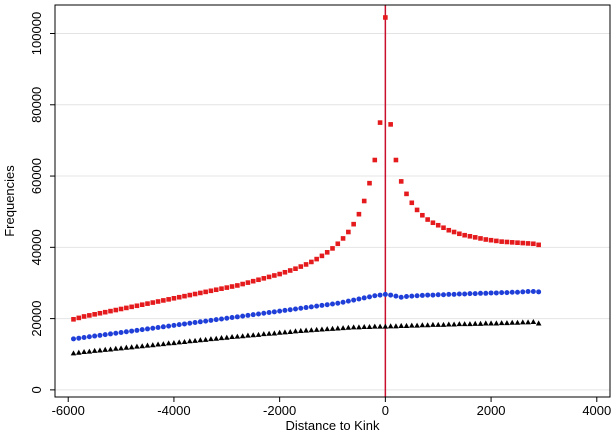 This screenshot has height=435, width=615. What do you see at coordinates (333, 425) in the screenshot?
I see `x-axis-title: Distance to Kink` at bounding box center [333, 425].